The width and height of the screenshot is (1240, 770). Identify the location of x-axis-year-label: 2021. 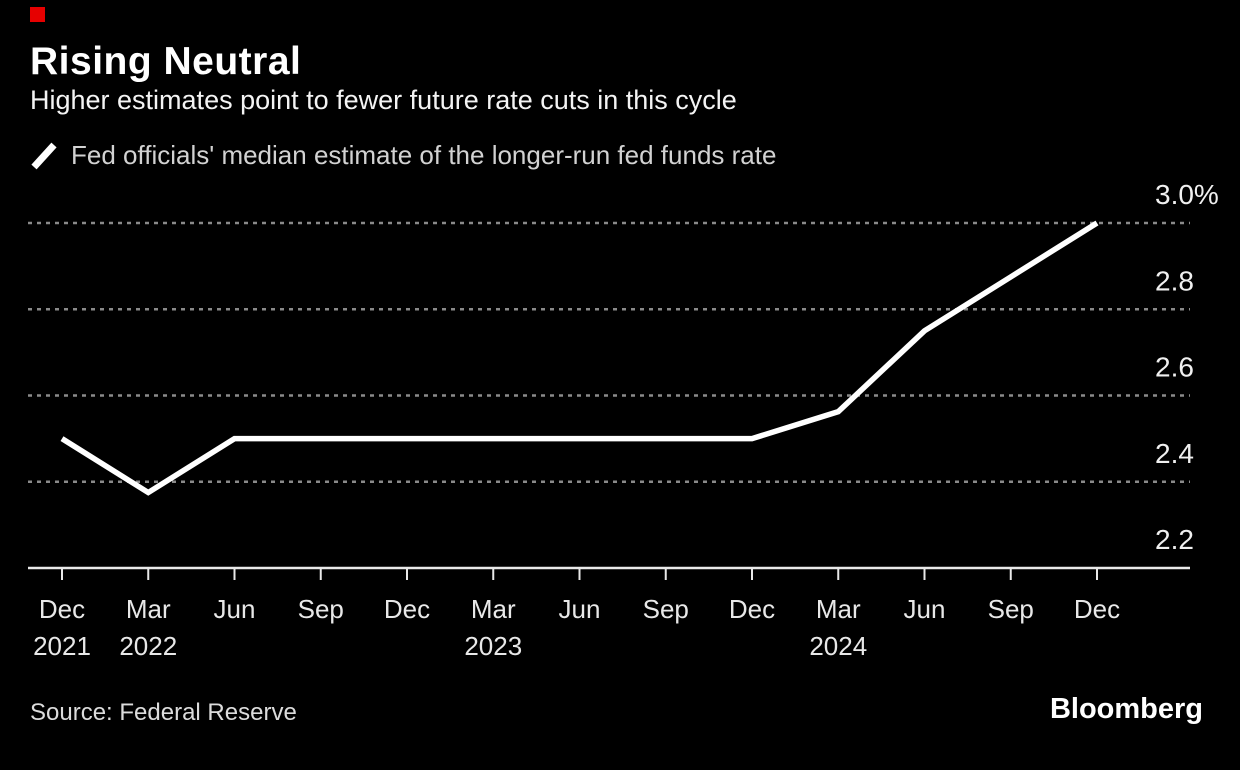
(62, 646).